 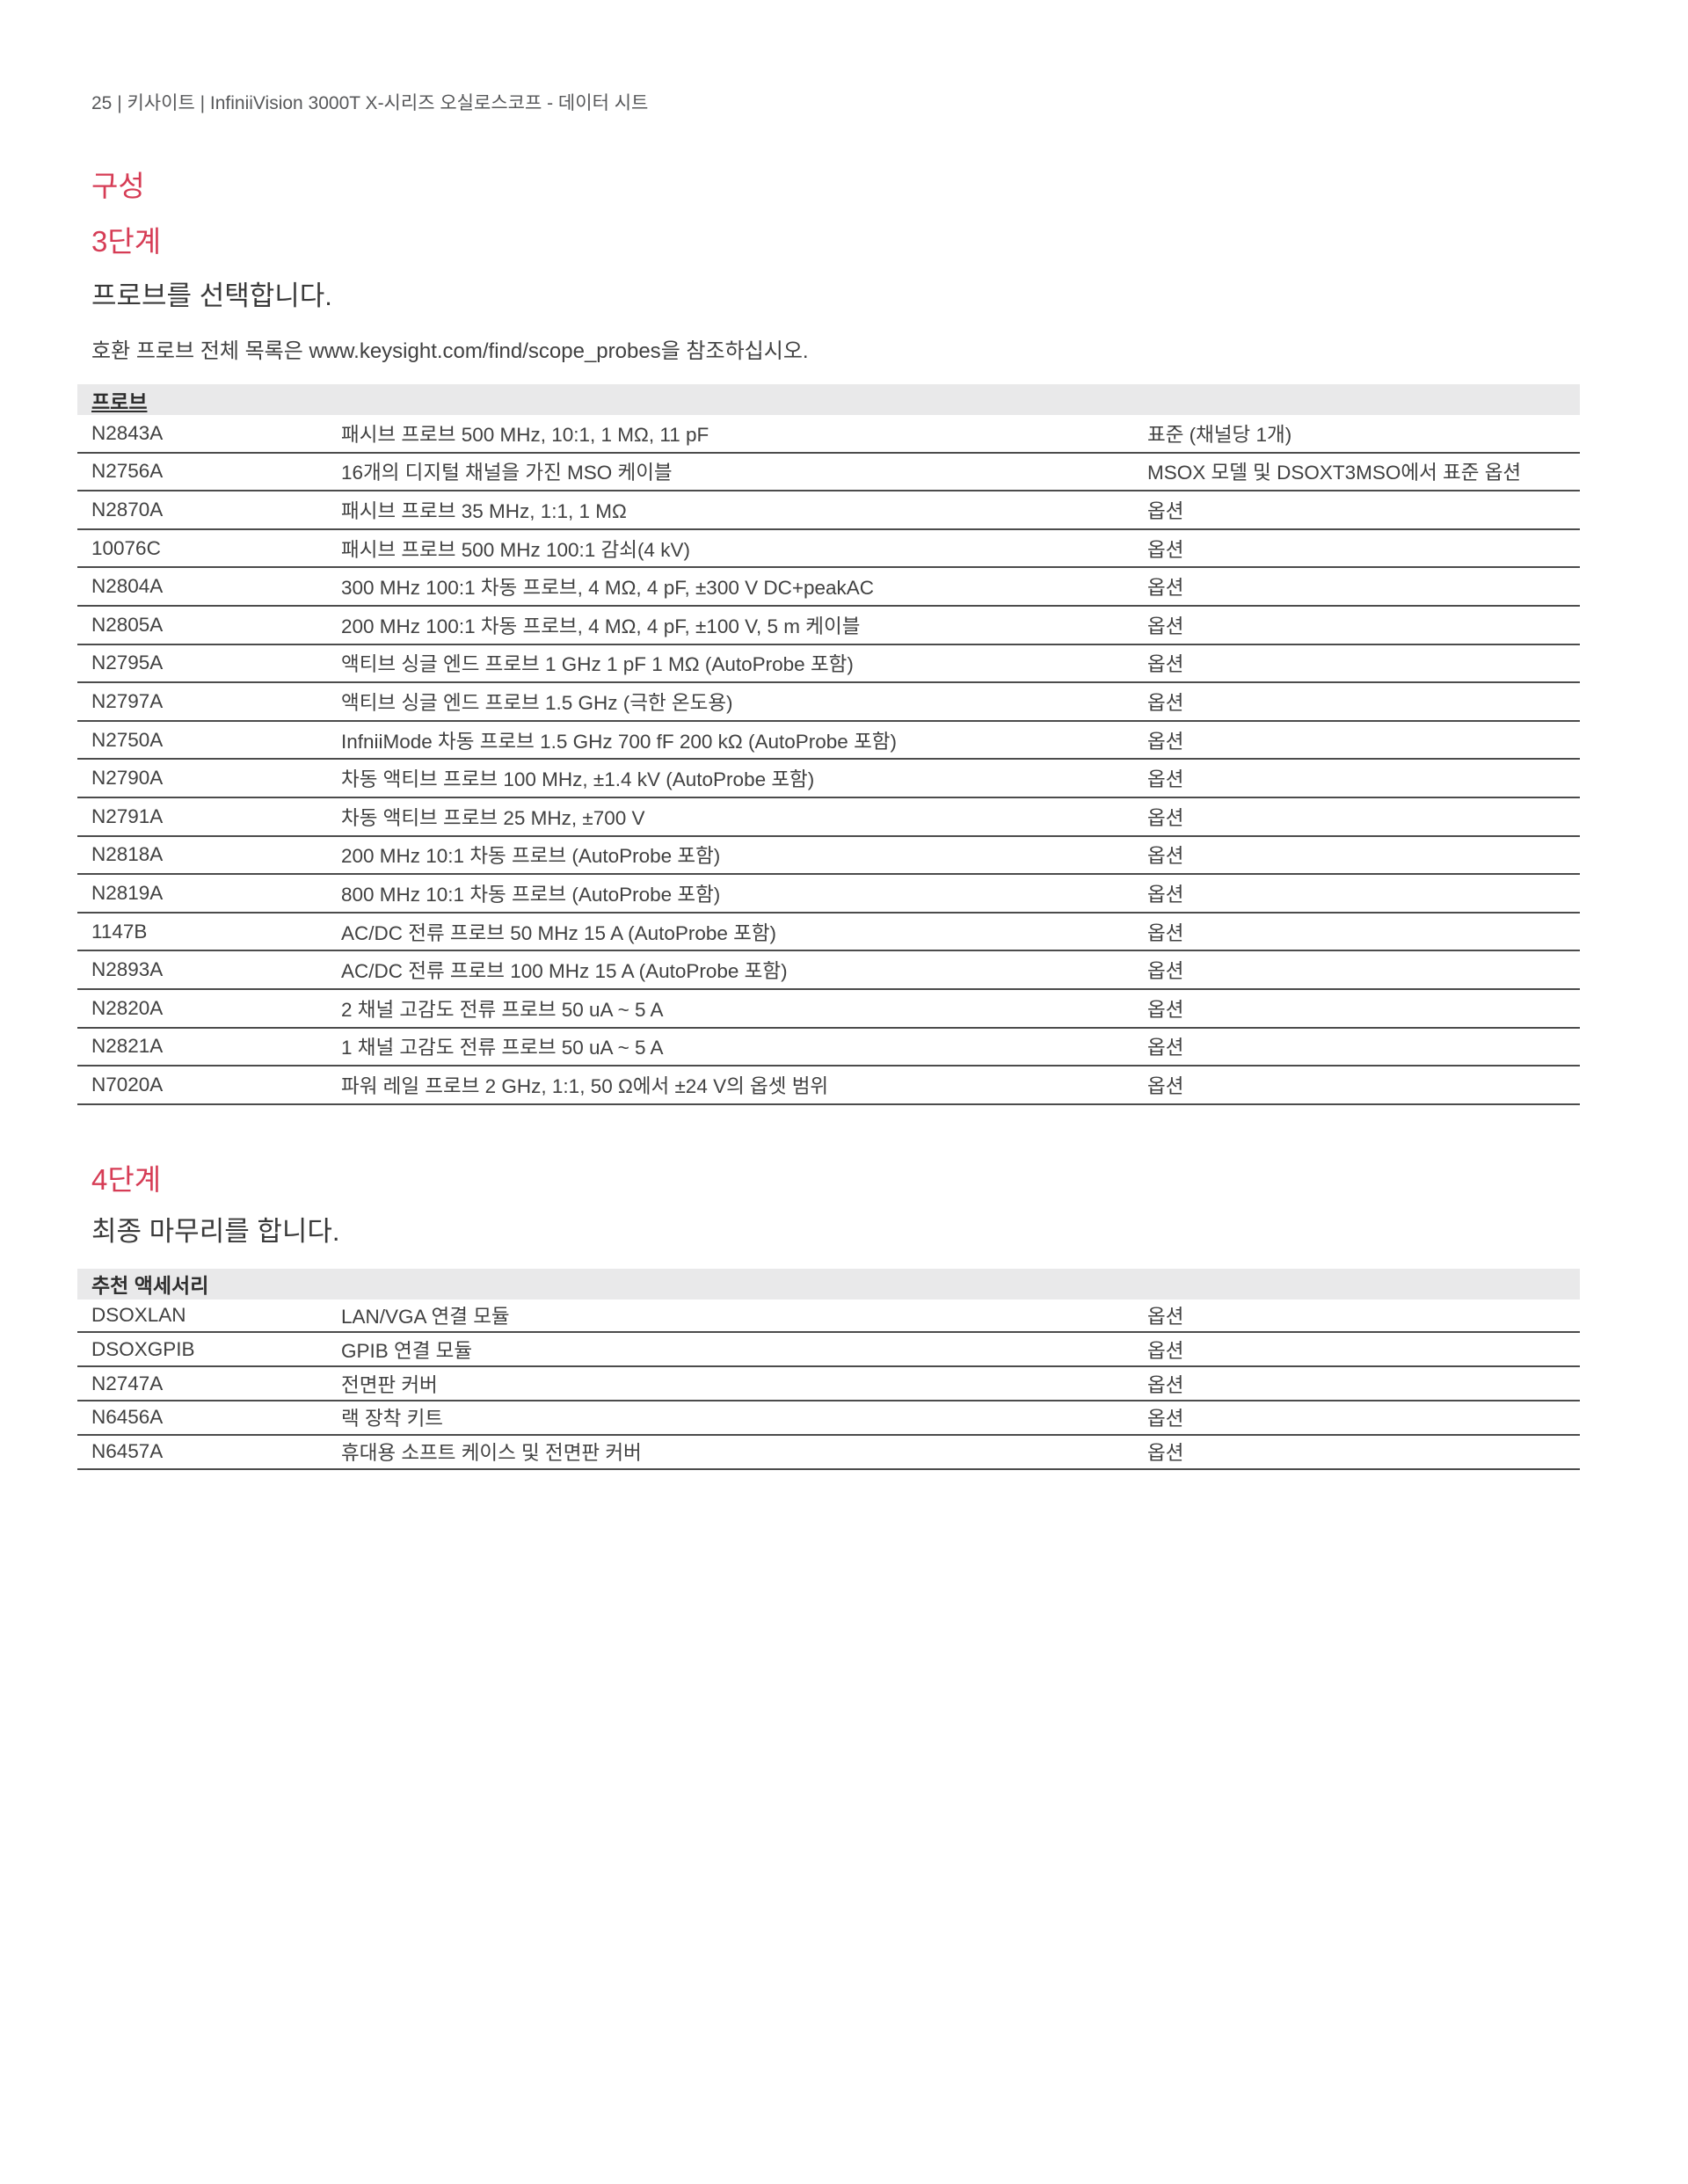 What do you see at coordinates (425, 1317) in the screenshot?
I see `description-cell: LAN/VGA 연결 모듈` at bounding box center [425, 1317].